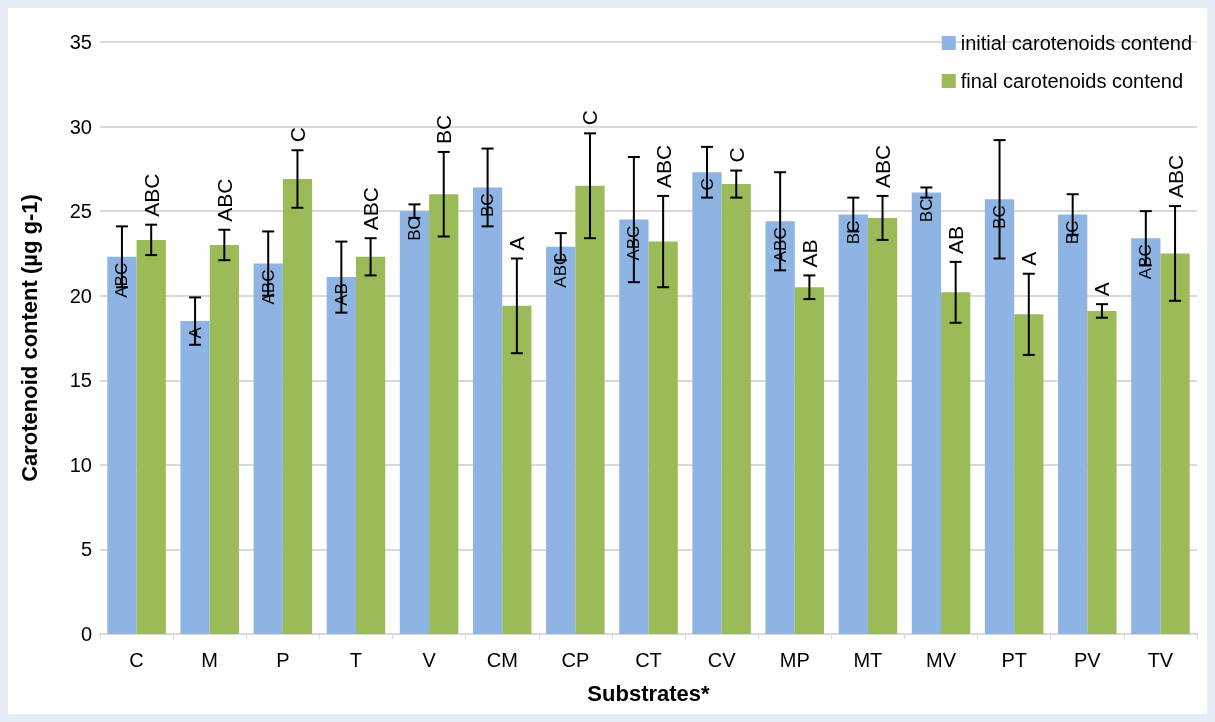 The image size is (1215, 722). What do you see at coordinates (80, 126) in the screenshot?
I see `y-tick-label: 30` at bounding box center [80, 126].